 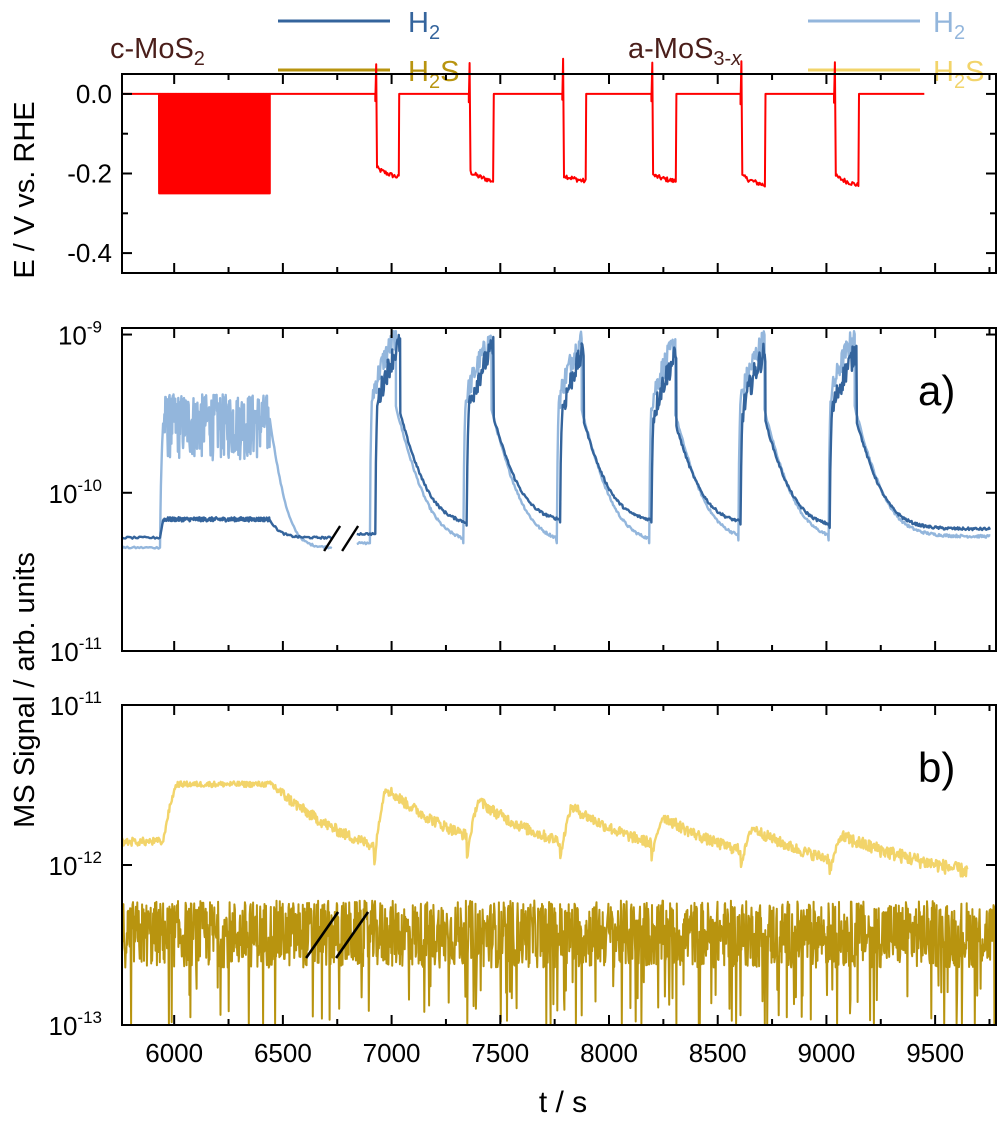 What do you see at coordinates (227, 528) in the screenshot?
I see `h2-trace-c-mos2-part1` at bounding box center [227, 528].